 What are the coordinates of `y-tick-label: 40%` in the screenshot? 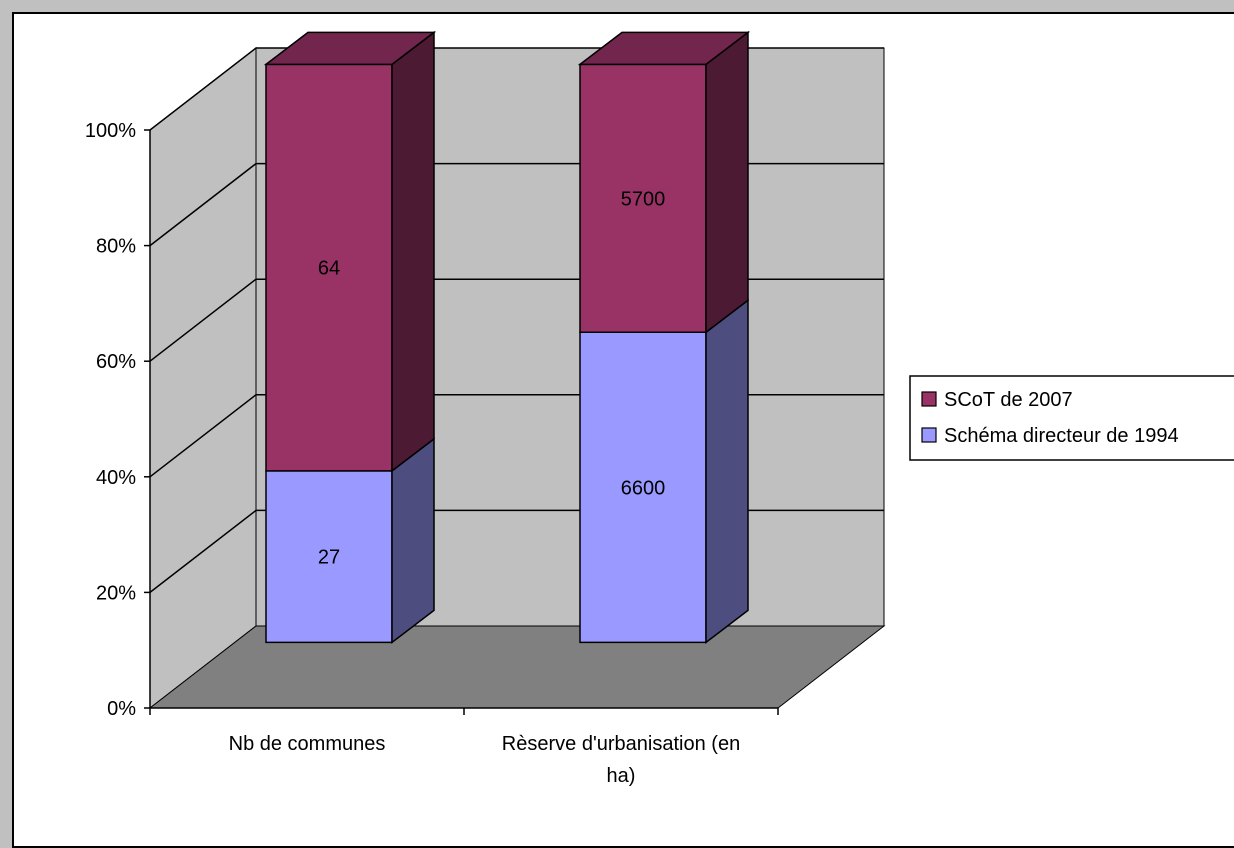 It's located at (116, 478).